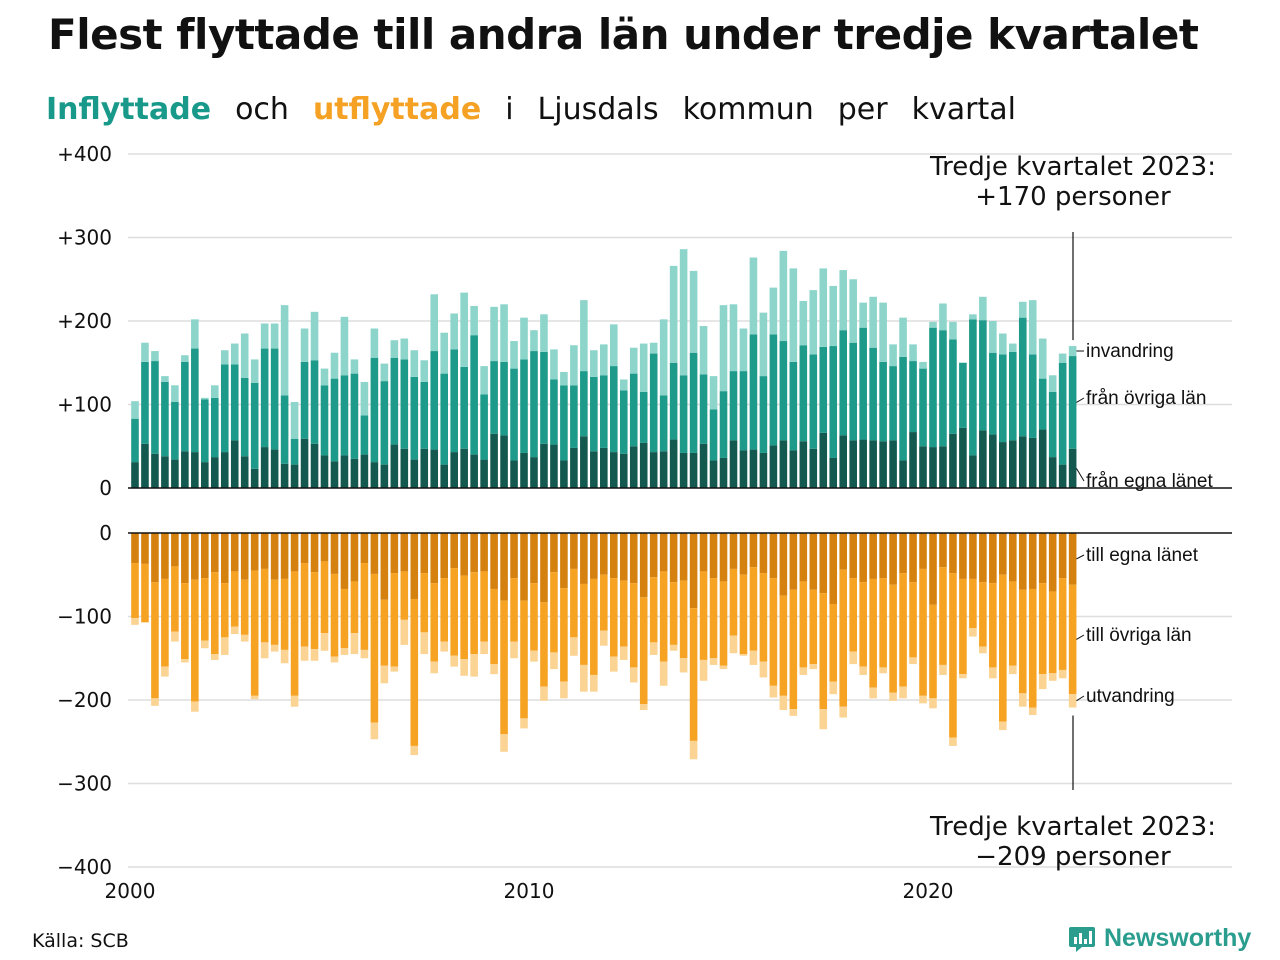  Describe the element at coordinates (1073, 857) in the screenshot. I see `annotation-lower-line: −209 personer` at that location.